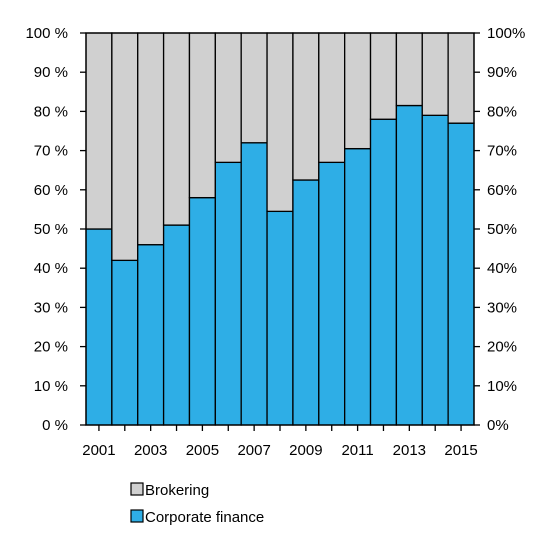 The height and width of the screenshot is (560, 560). Describe the element at coordinates (435, 270) in the screenshot. I see `bar-corporate-finance-2014` at that location.